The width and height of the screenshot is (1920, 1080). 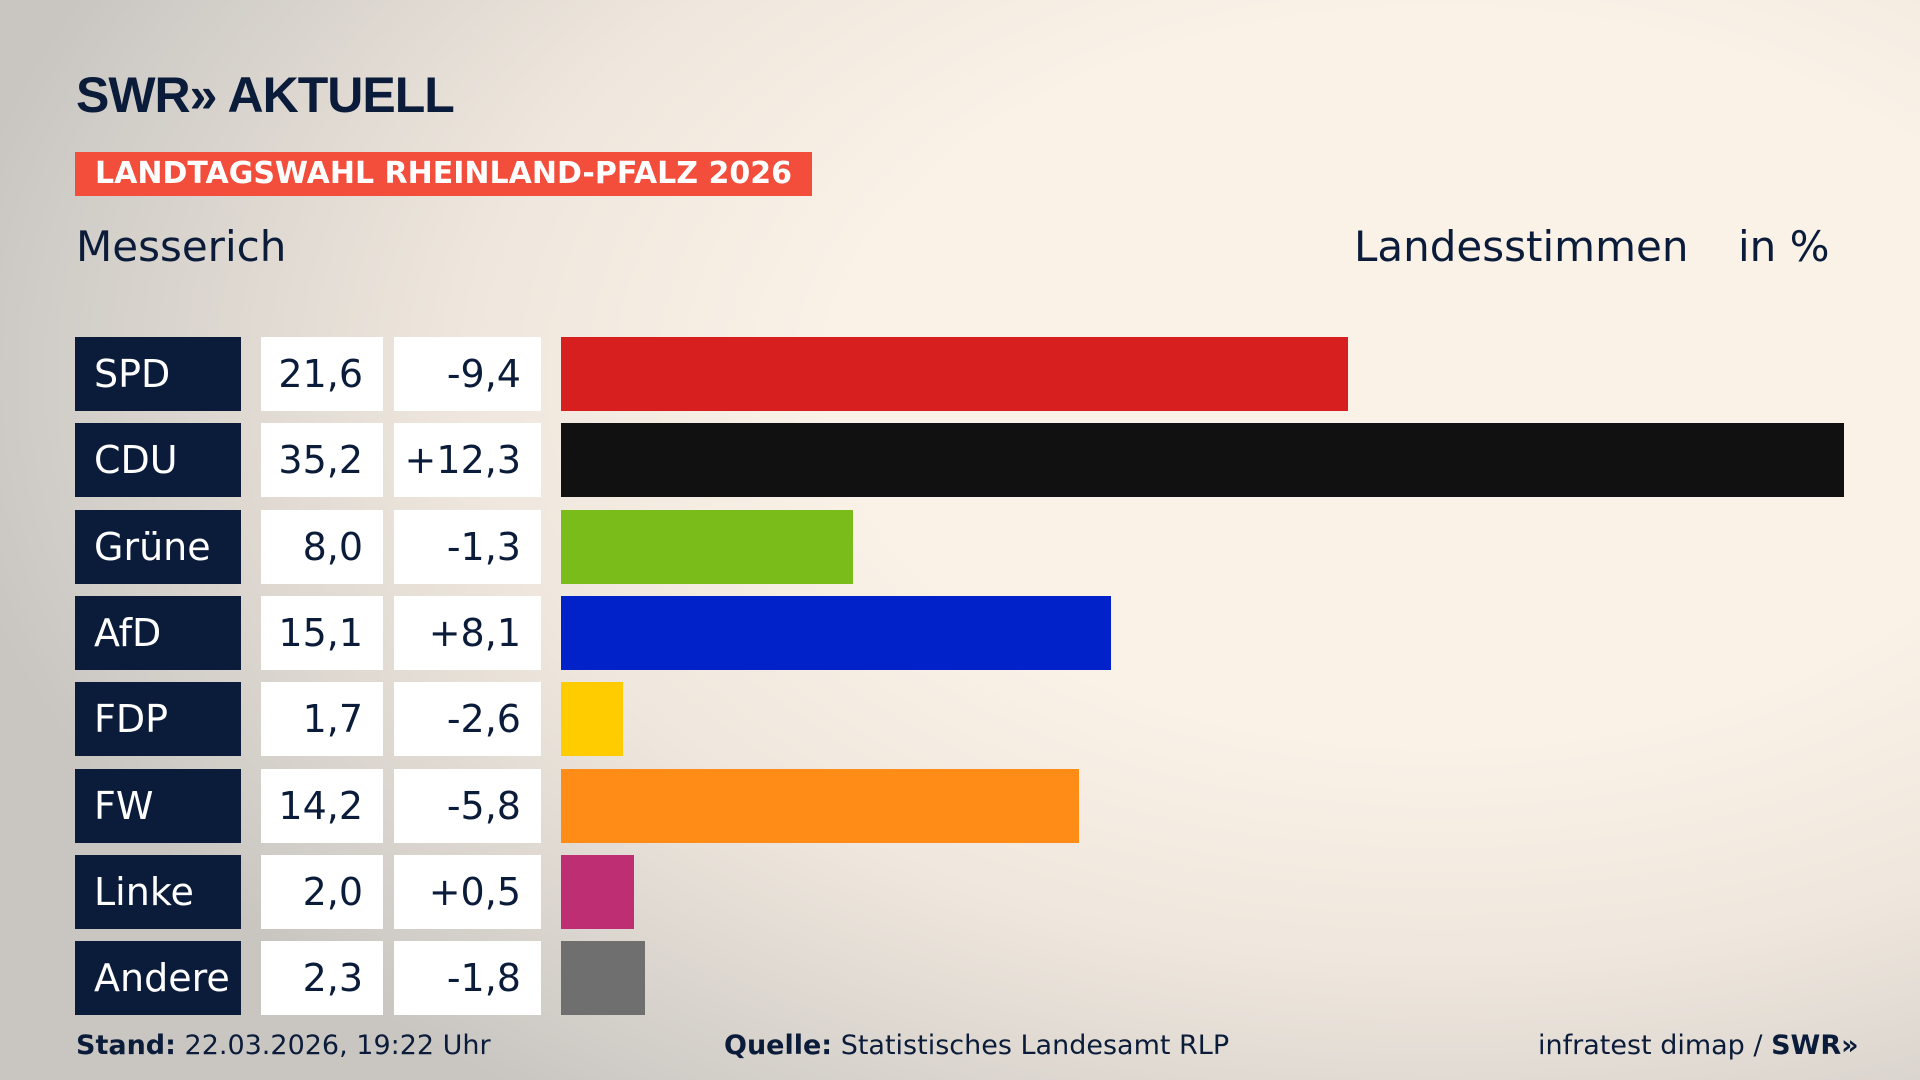 I want to click on chart-row: Grüne 8,0 -1,3, so click(x=960, y=546).